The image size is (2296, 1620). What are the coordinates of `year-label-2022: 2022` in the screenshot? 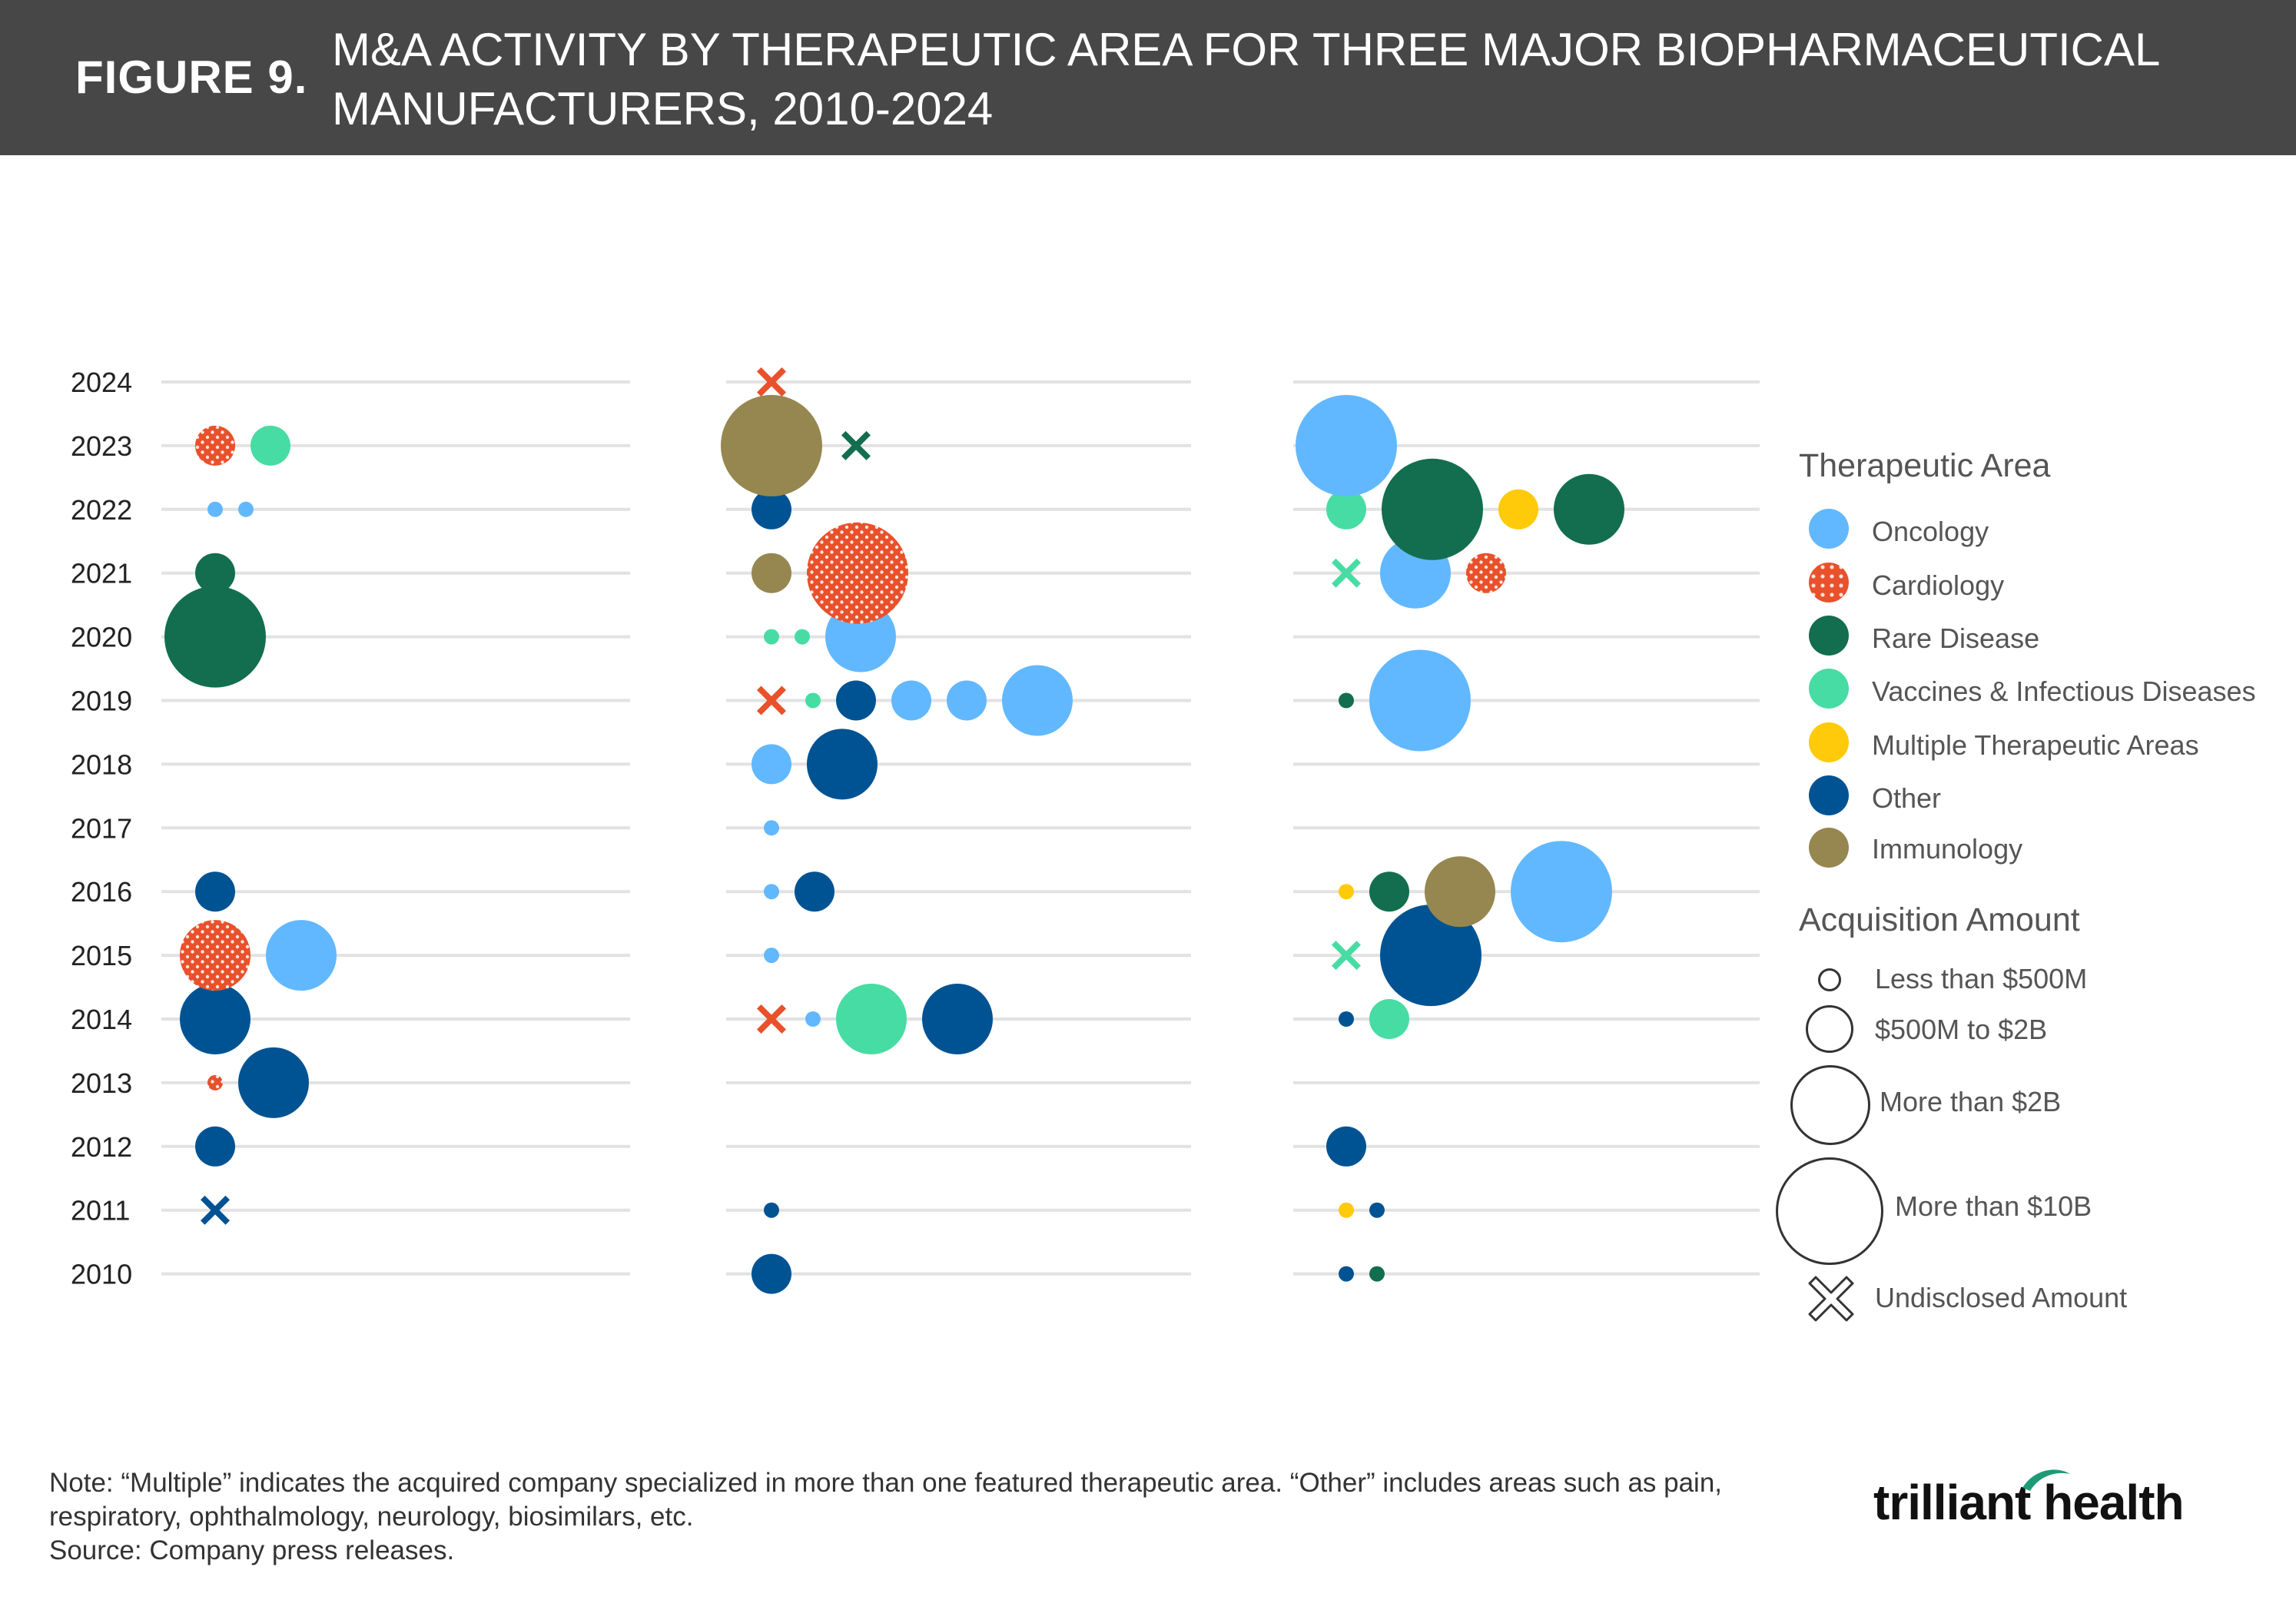 It's located at (101, 510).